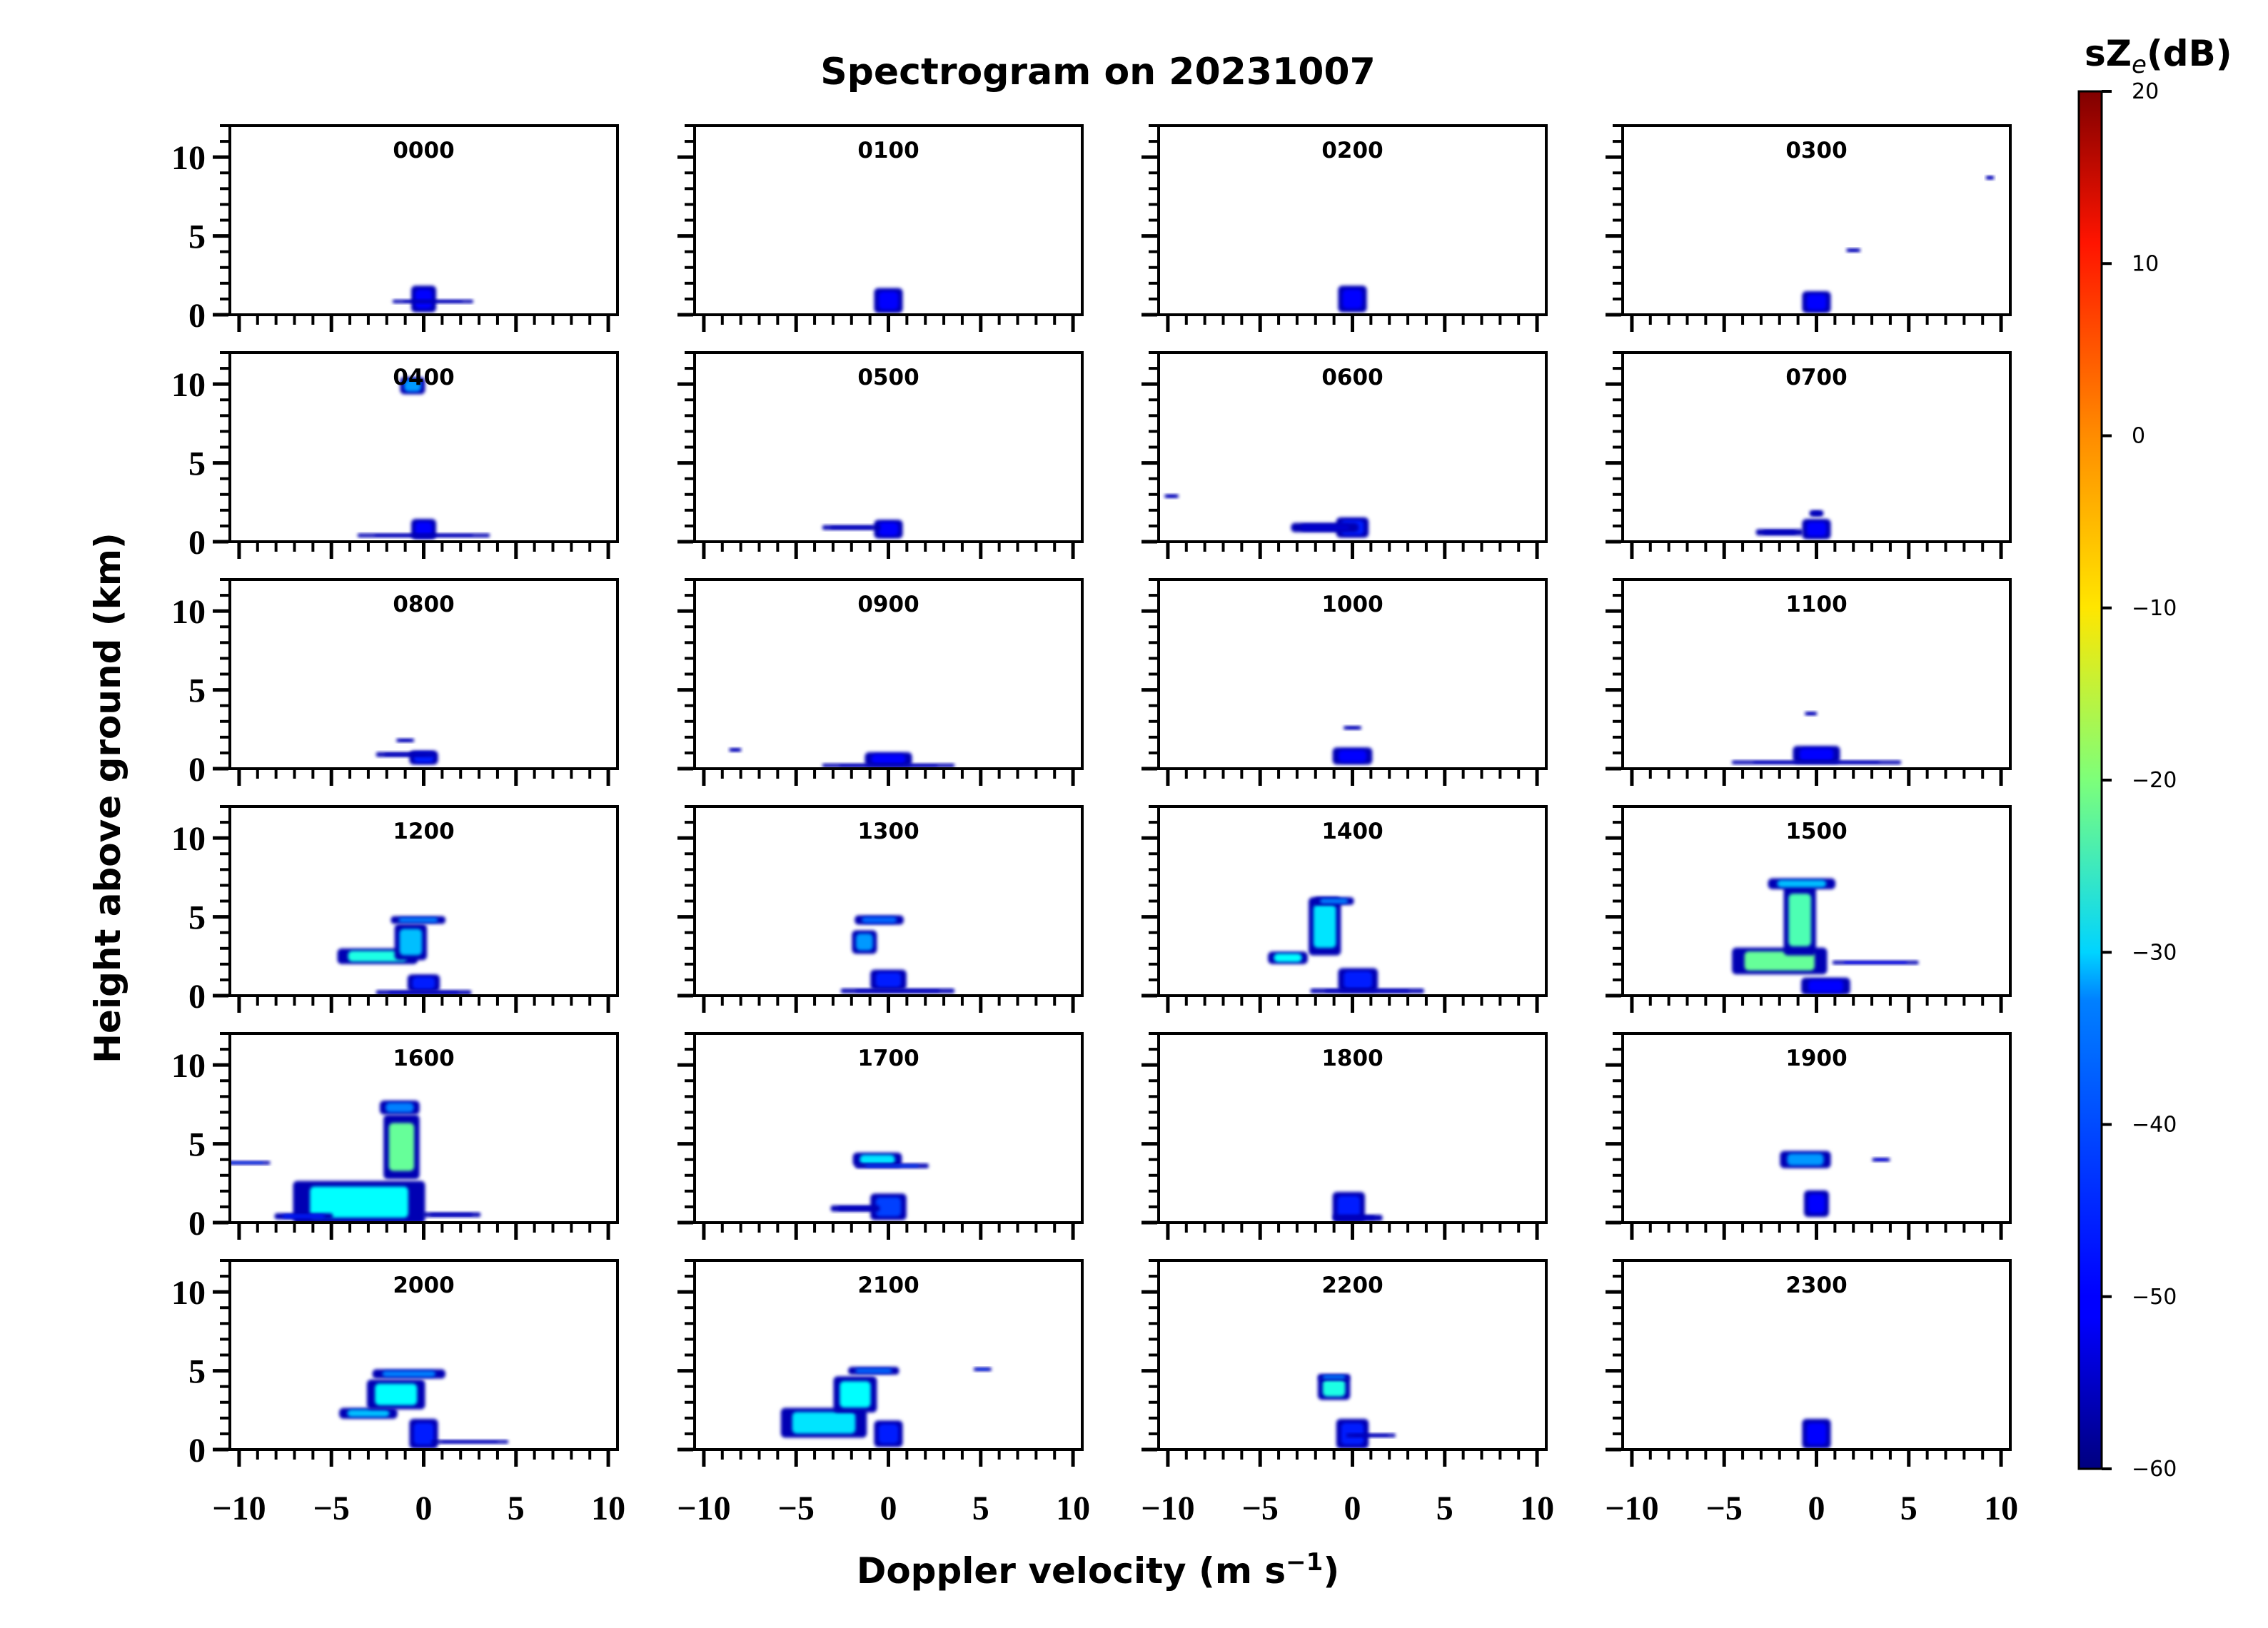 The height and width of the screenshot is (1628, 2268). I want to click on panel-time-label: 0400, so click(423, 378).